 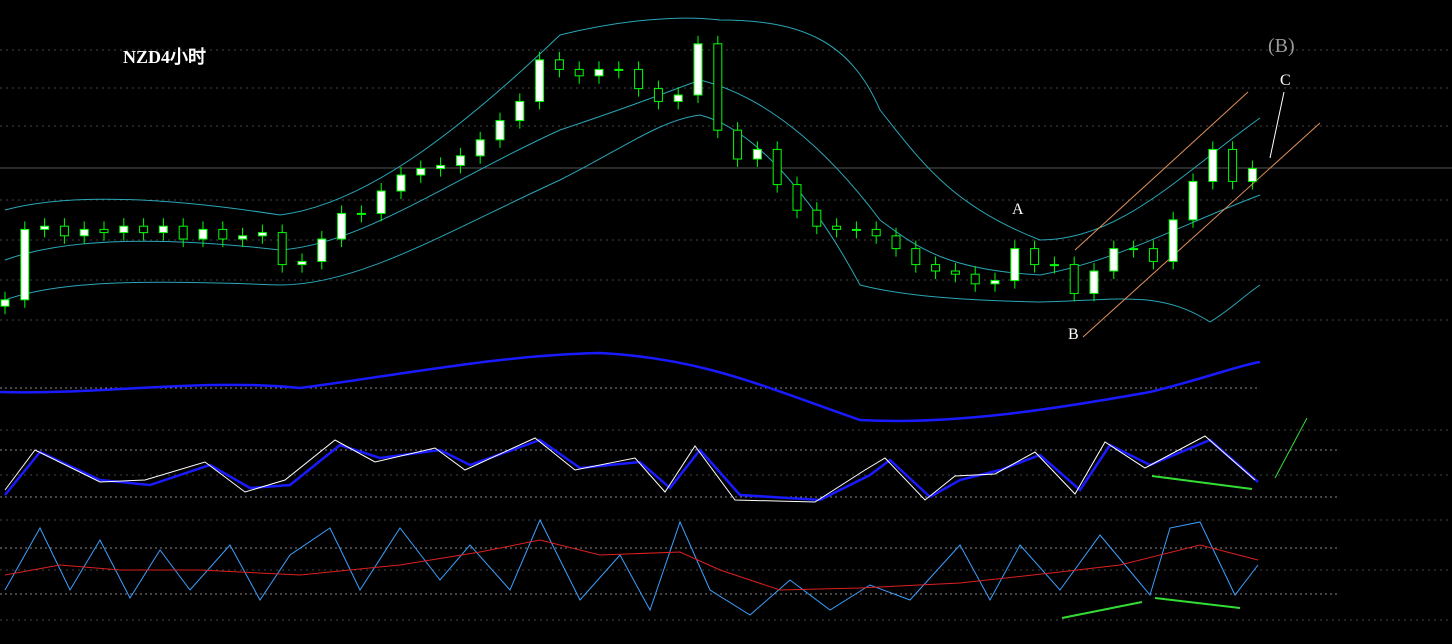 I want to click on annotation: (B), so click(x=1281, y=46).